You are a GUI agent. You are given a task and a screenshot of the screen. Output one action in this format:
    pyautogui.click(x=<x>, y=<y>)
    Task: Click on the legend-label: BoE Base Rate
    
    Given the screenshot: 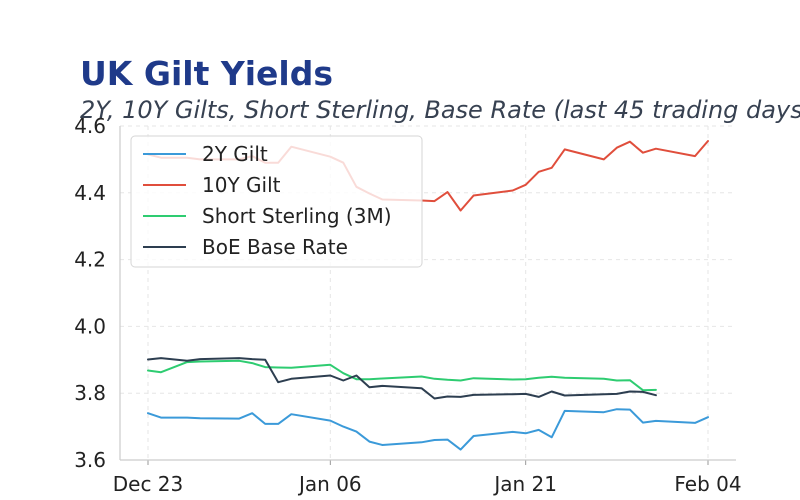 What is the action you would take?
    pyautogui.click(x=275, y=247)
    